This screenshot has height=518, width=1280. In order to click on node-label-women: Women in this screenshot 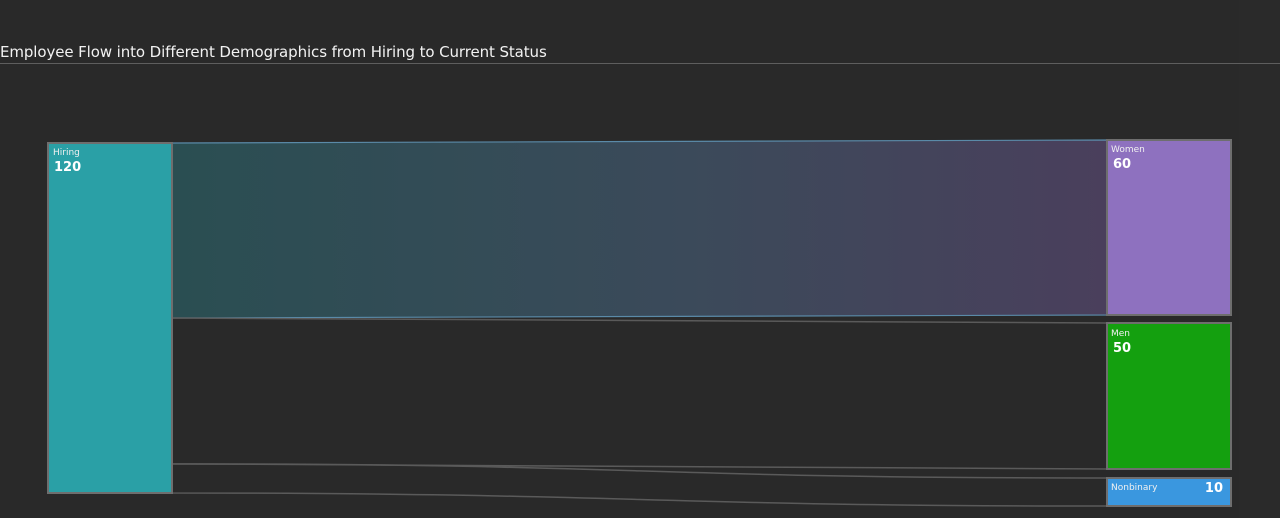, I will do `click(1128, 150)`.